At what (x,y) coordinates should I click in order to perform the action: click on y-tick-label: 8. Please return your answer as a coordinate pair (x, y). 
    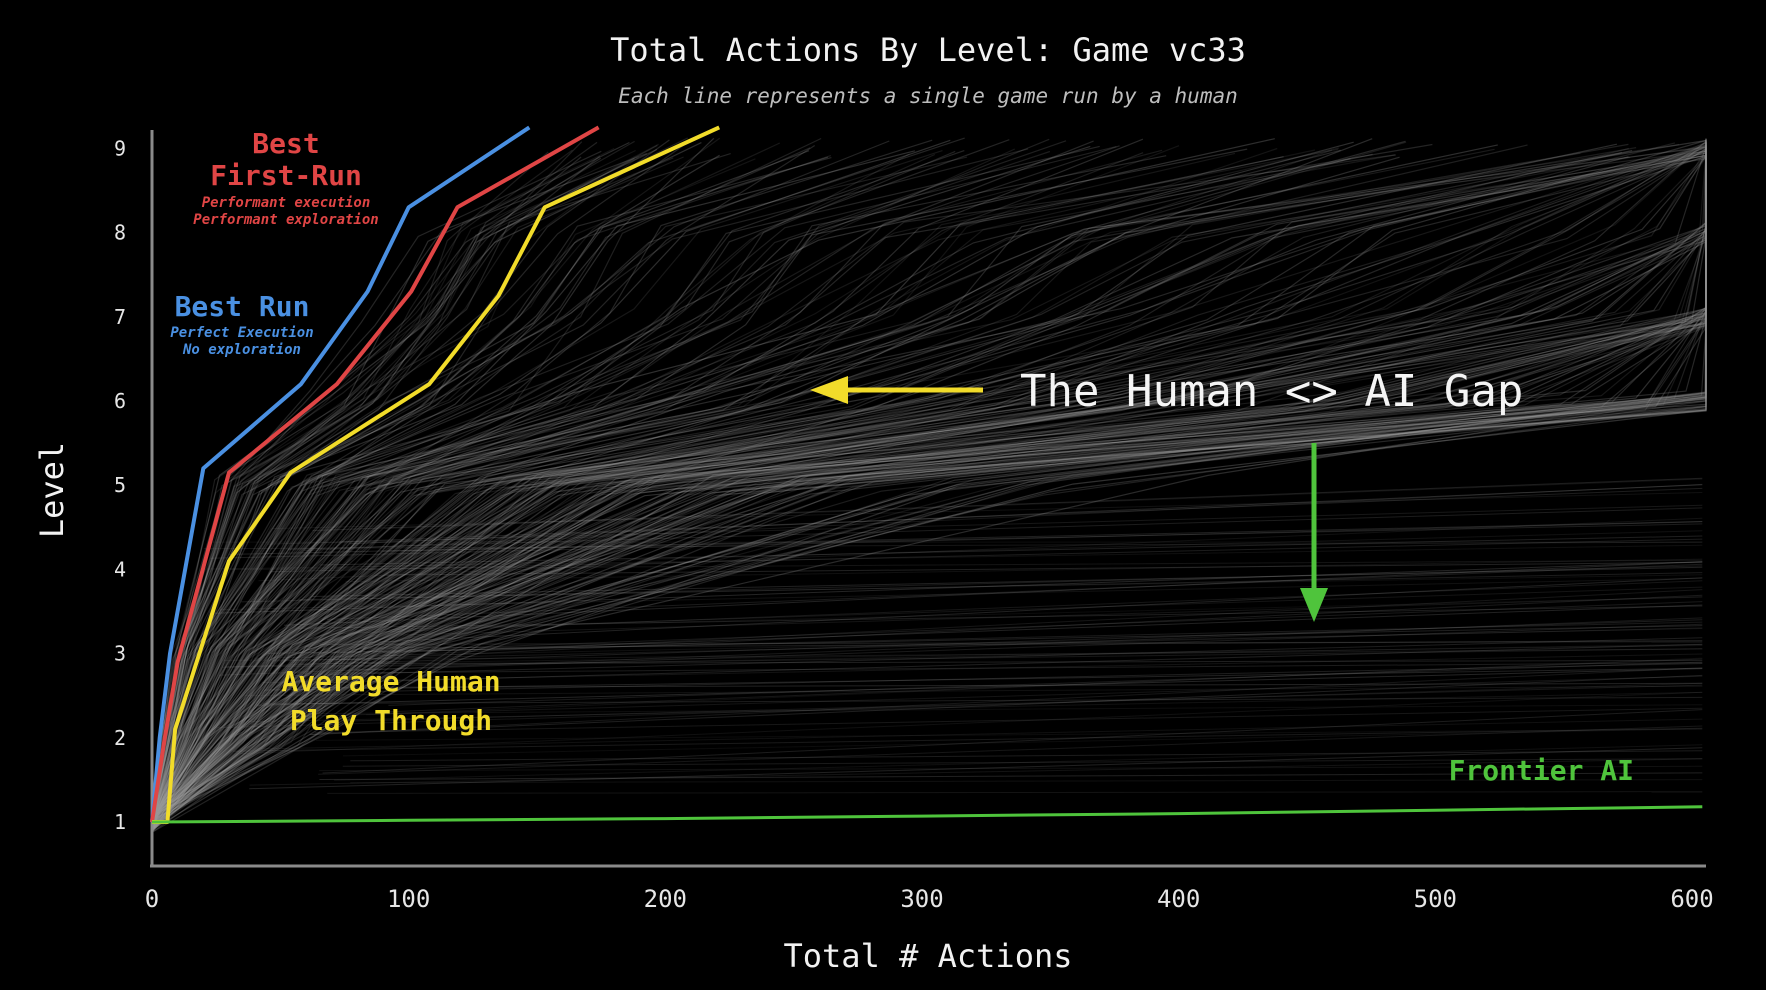
    Looking at the image, I should click on (120, 233).